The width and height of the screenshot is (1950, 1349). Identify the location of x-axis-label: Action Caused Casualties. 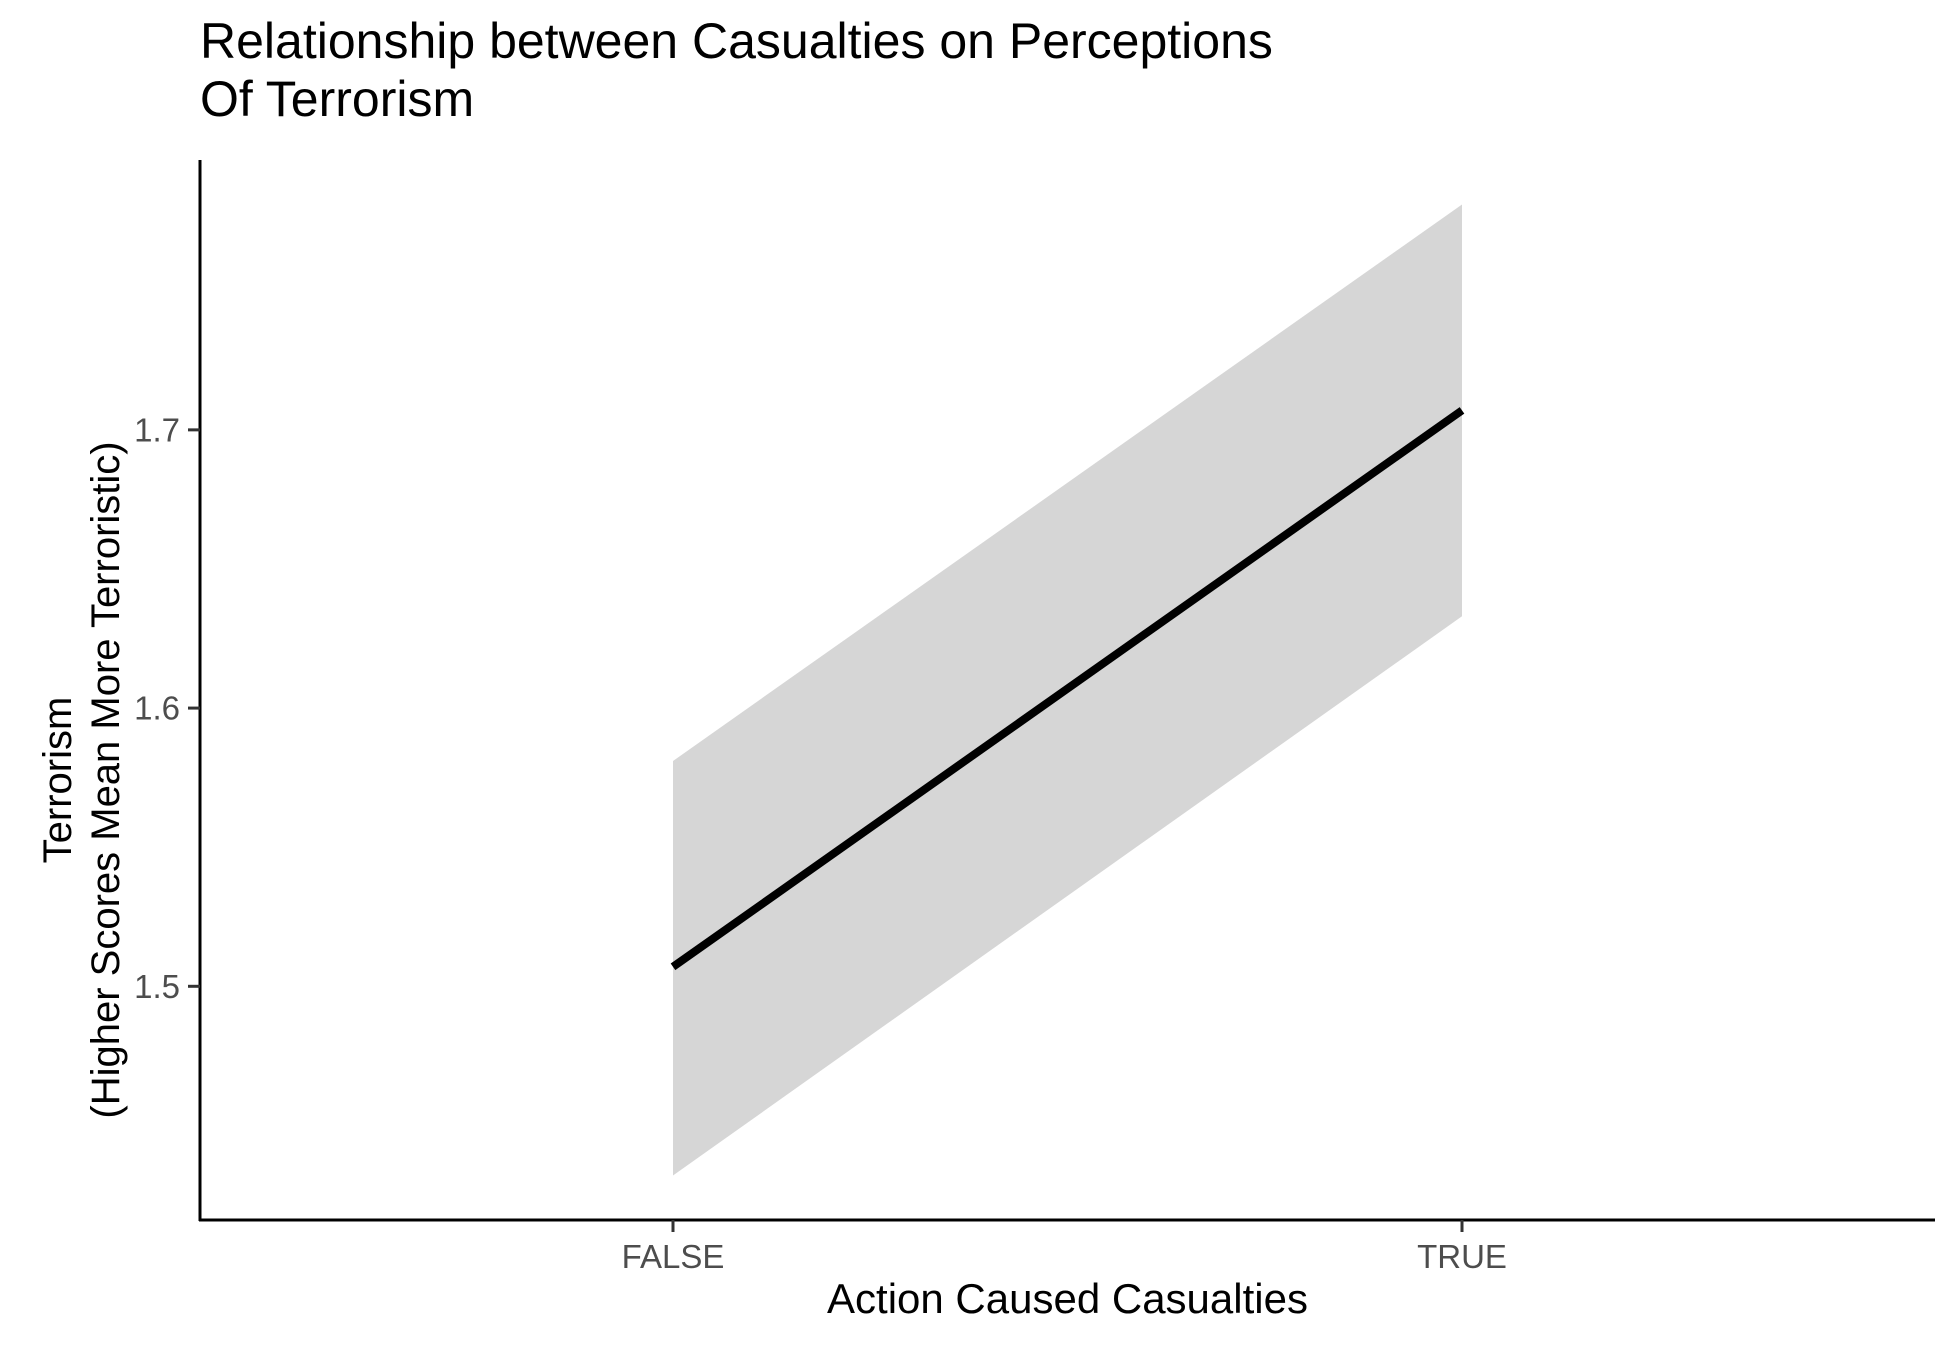
(1067, 1298).